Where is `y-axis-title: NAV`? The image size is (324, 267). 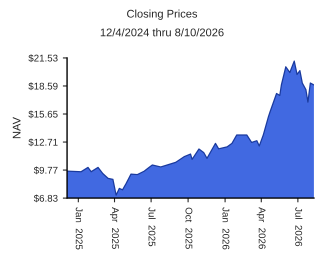 y-axis-title: NAV is located at coordinates (16, 127).